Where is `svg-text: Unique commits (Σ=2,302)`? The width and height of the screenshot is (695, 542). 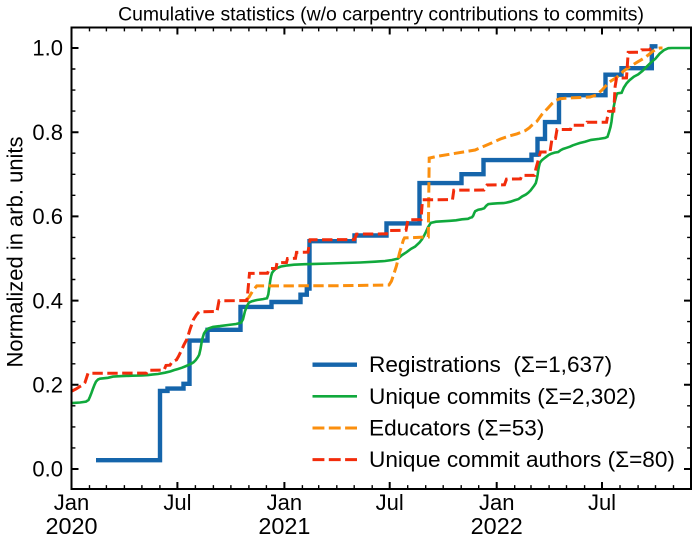 svg-text: Unique commits (Σ=2,302) is located at coordinates (502, 396).